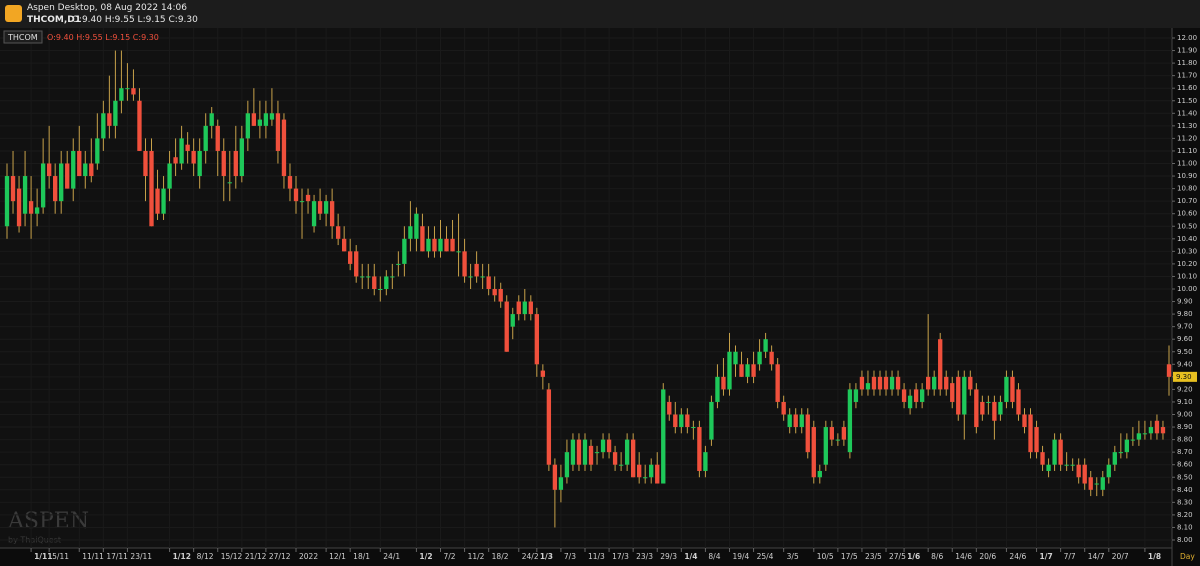 The width and height of the screenshot is (1200, 566). Describe the element at coordinates (1185, 502) in the screenshot. I see `y-tick-label: 8.30` at that location.